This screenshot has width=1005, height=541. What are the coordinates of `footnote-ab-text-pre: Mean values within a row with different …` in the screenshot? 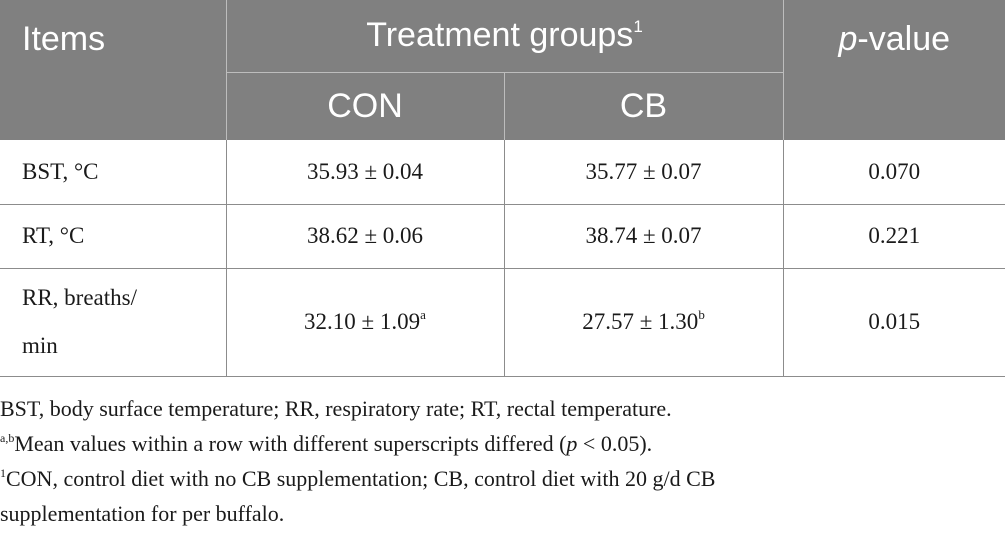 It's located at (290, 443).